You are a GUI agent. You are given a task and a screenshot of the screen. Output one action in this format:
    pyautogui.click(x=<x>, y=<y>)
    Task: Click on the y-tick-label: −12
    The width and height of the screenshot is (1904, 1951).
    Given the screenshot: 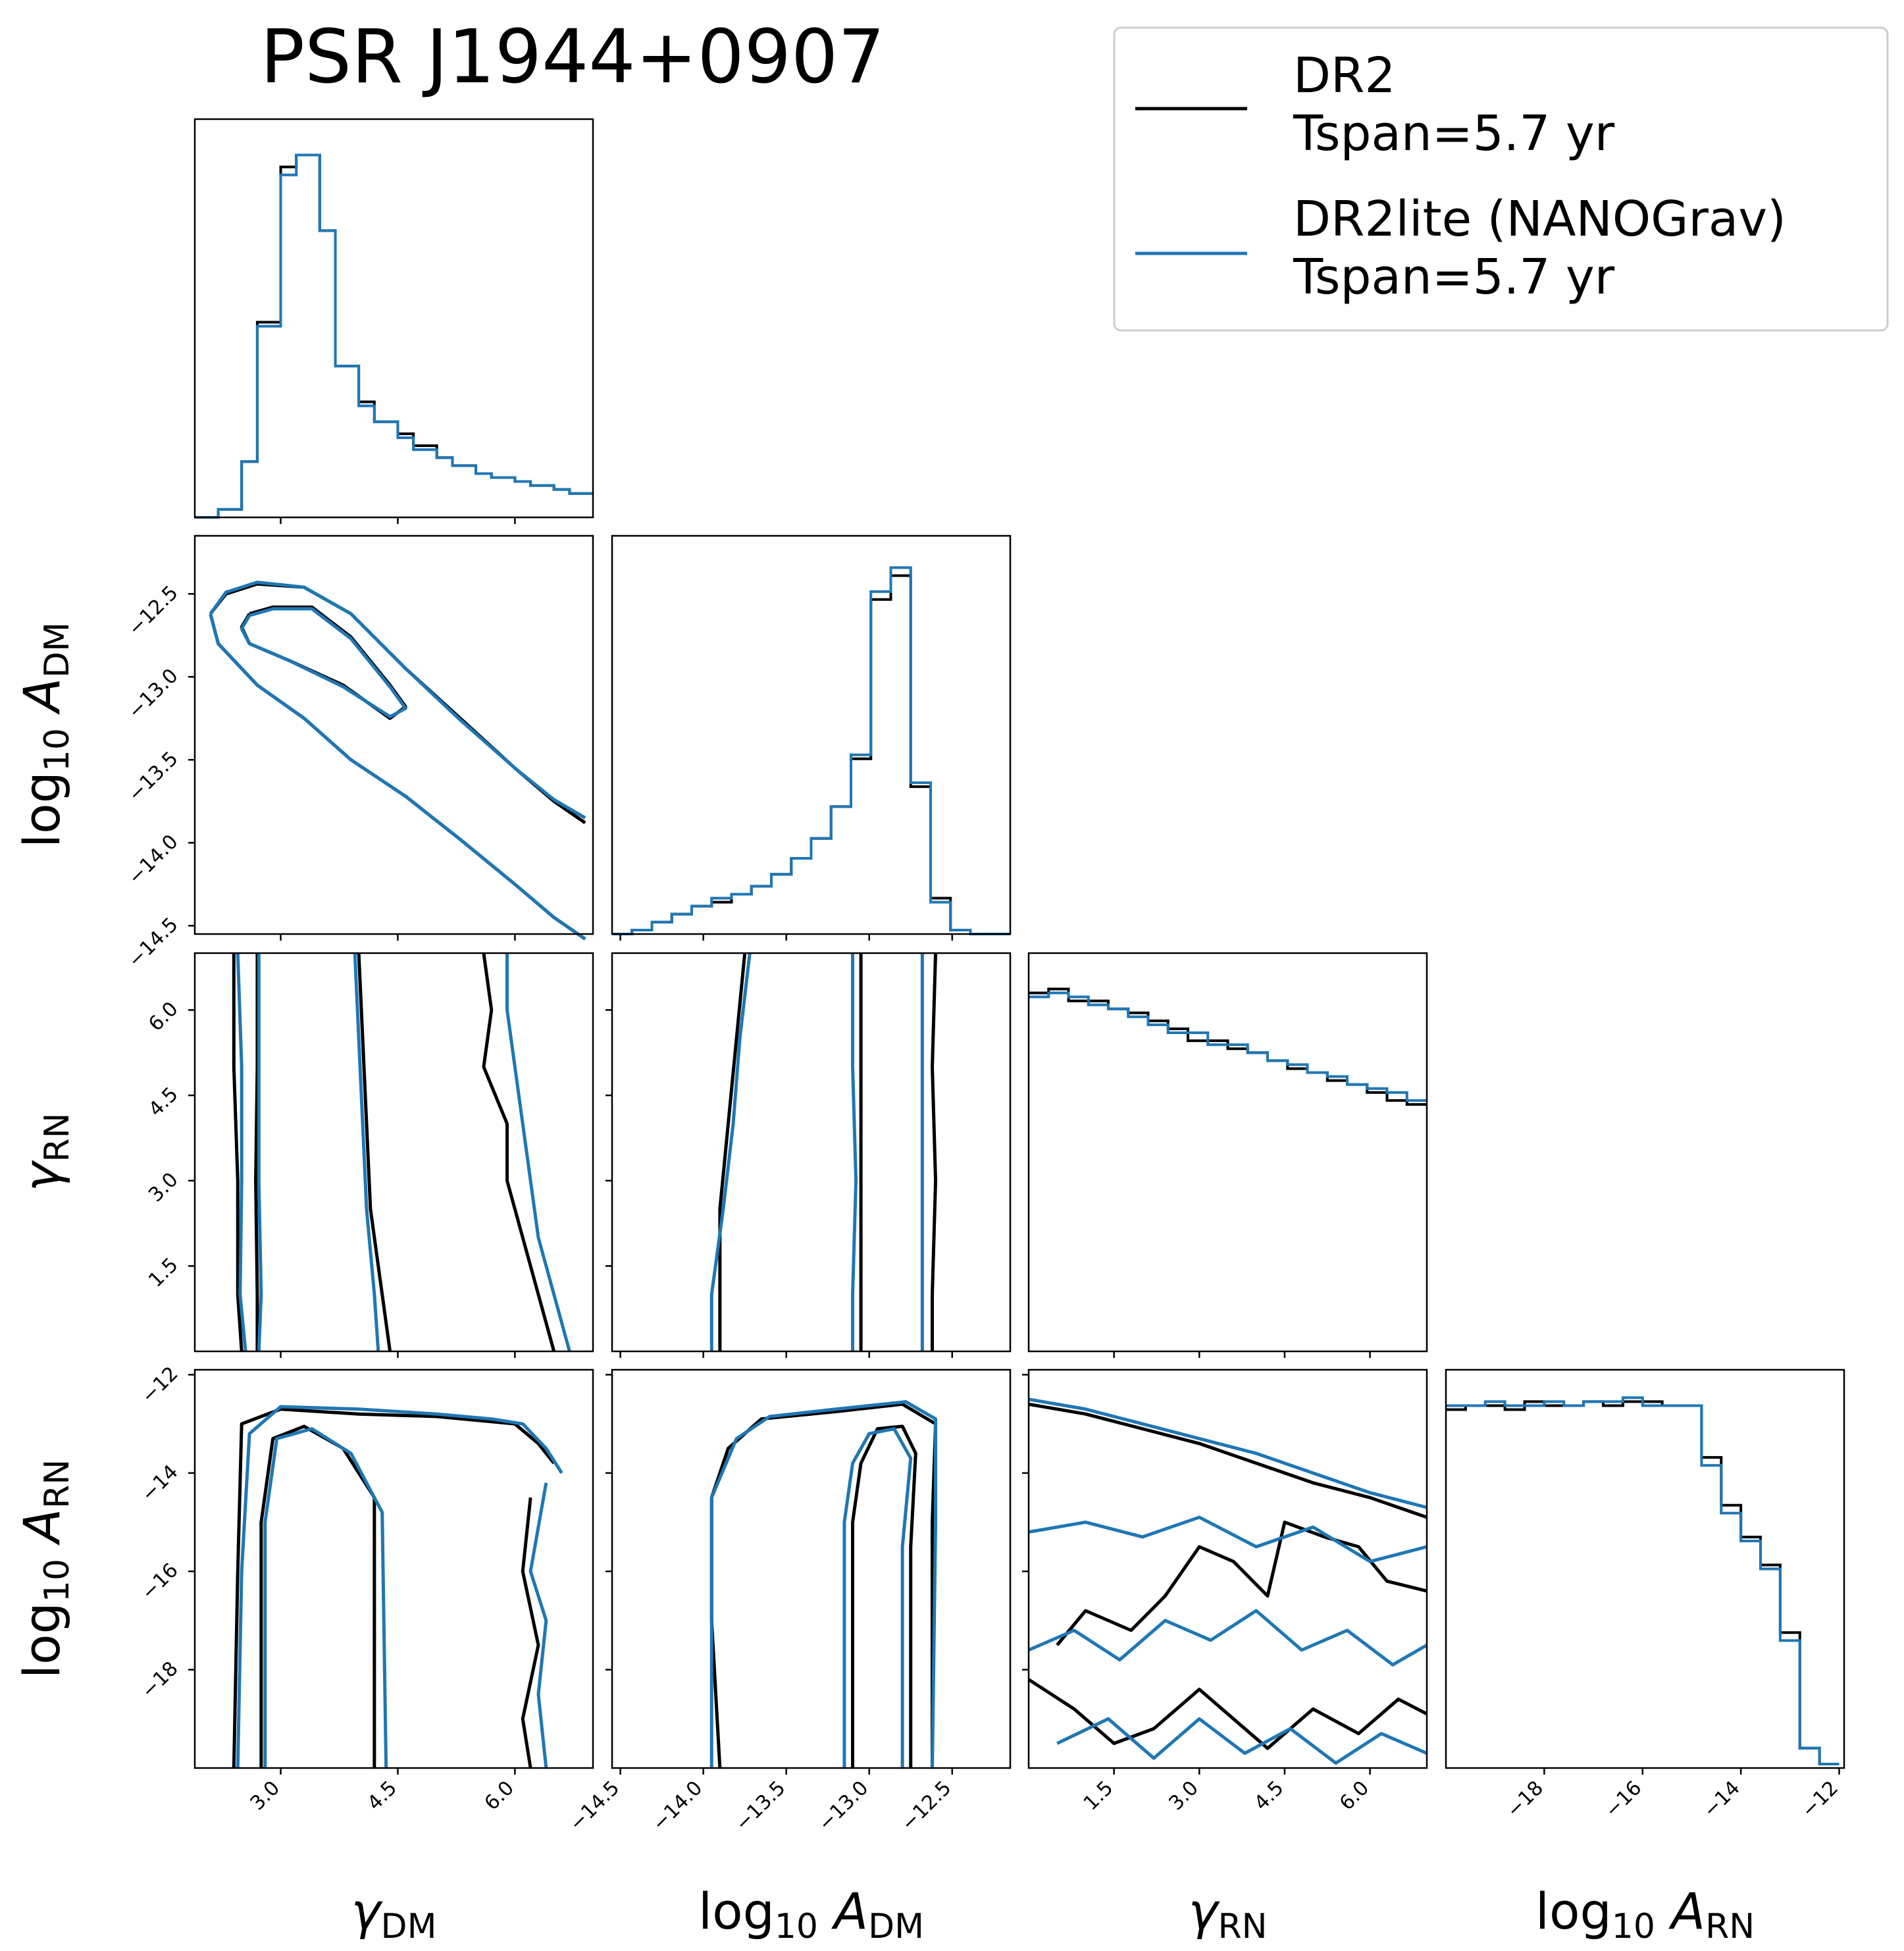 What is the action you would take?
    pyautogui.click(x=160, y=1385)
    